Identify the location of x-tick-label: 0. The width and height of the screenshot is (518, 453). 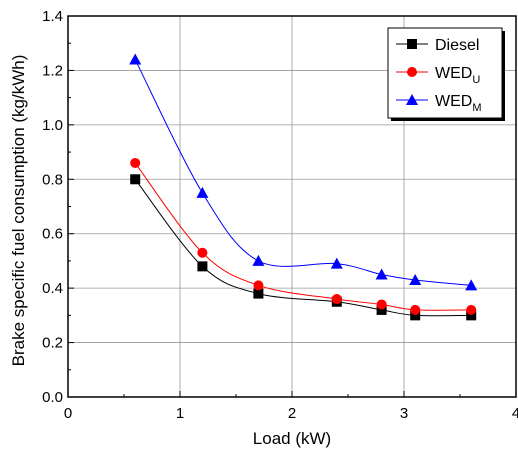
(68, 413).